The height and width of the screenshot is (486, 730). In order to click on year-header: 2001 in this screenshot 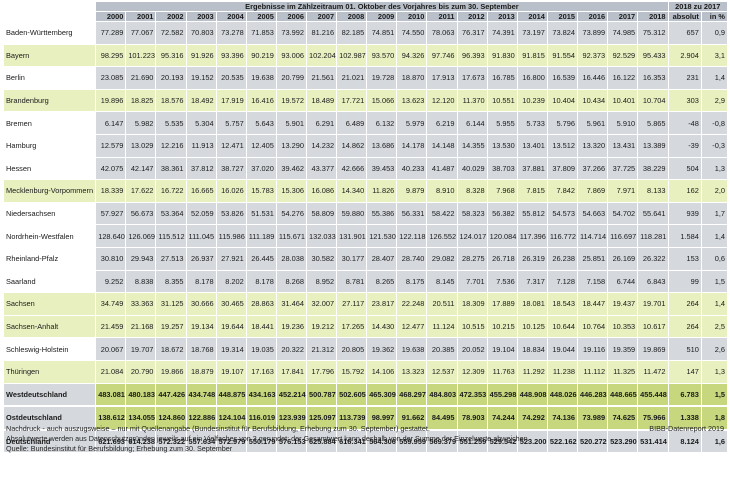, I will do `click(141, 16)`.